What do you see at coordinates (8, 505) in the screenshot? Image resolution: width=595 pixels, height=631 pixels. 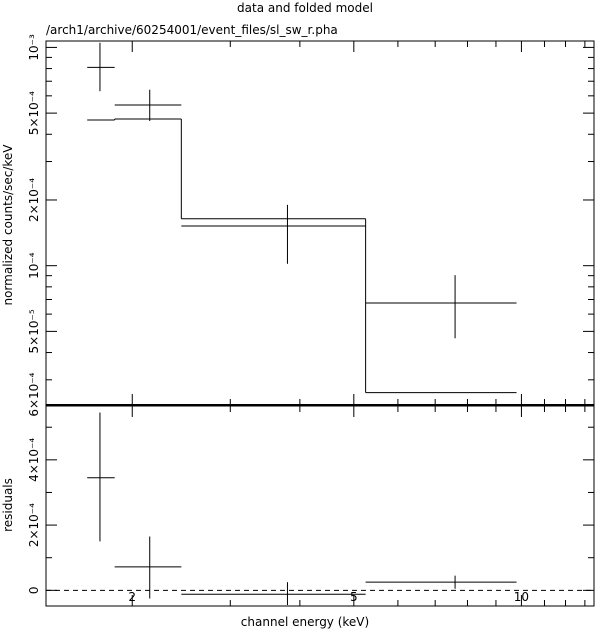 I see `residuals-axis-label: residuals` at bounding box center [8, 505].